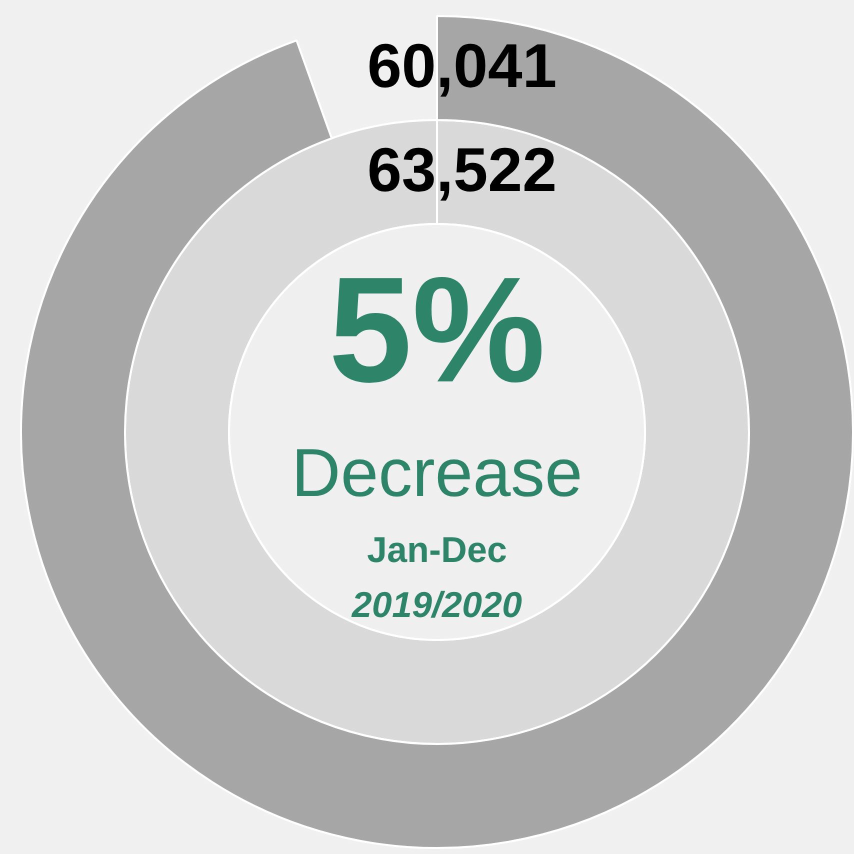 This screenshot has height=854, width=854. What do you see at coordinates (436, 604) in the screenshot?
I see `text: 2019/2020` at bounding box center [436, 604].